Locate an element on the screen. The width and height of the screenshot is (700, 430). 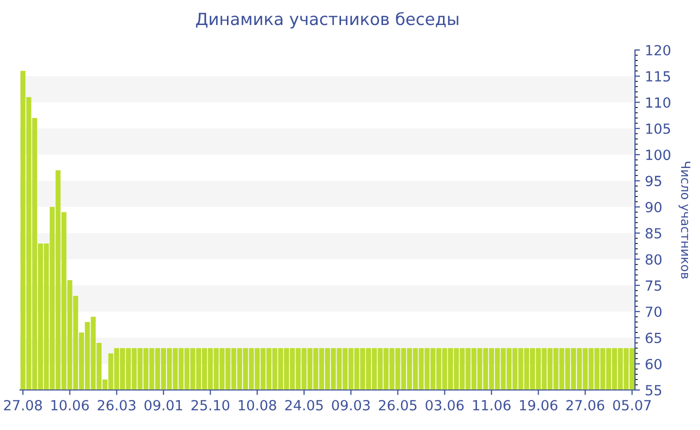
x-tick-label: 27.06 is located at coordinates (585, 405).